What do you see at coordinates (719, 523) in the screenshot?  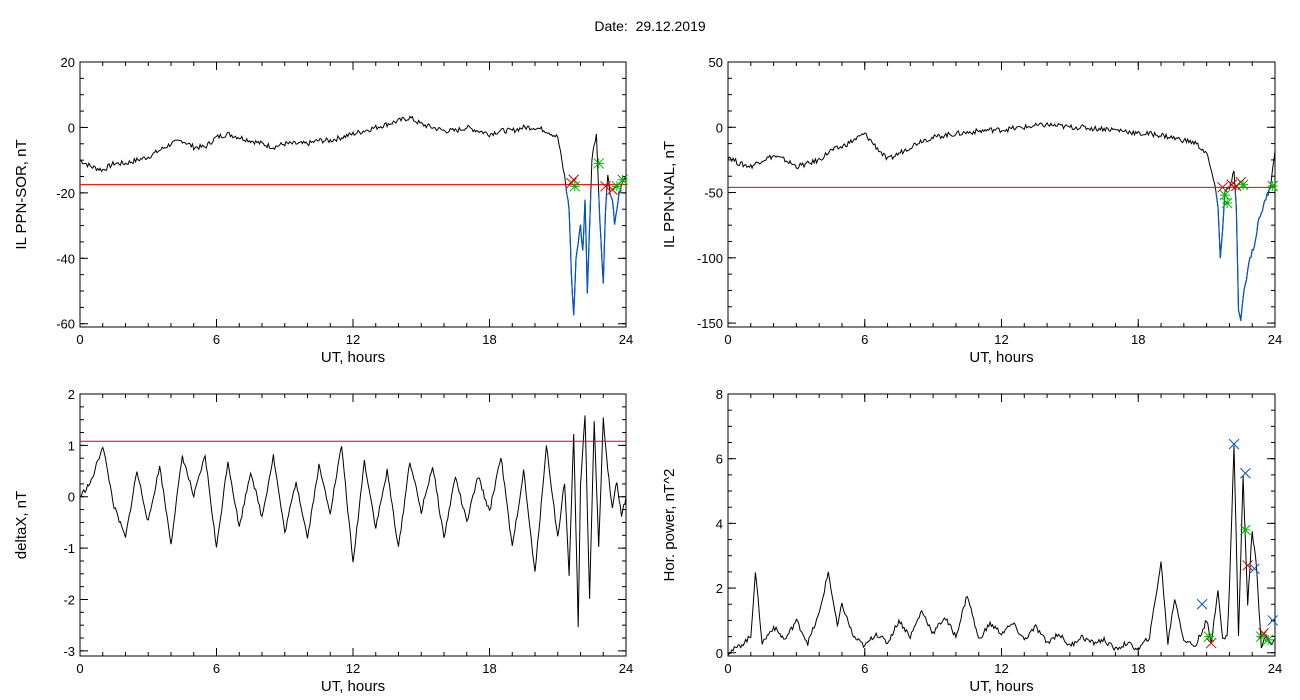 I see `y-tick-label: 4` at bounding box center [719, 523].